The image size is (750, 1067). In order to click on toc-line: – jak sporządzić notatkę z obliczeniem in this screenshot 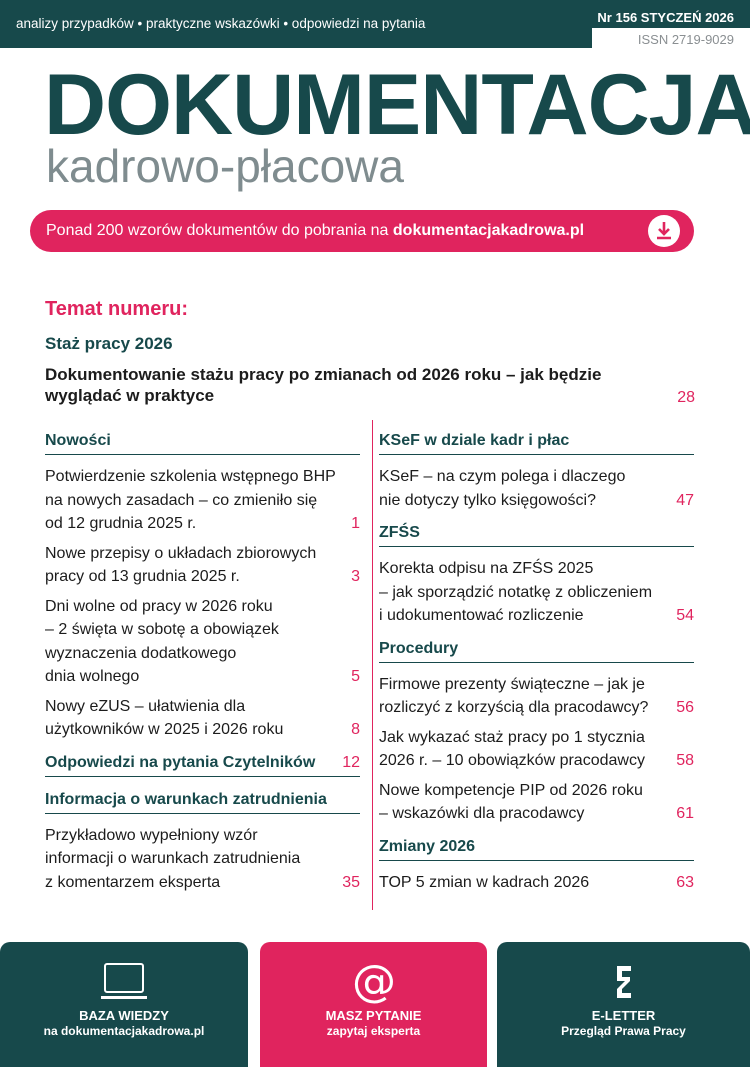, I will do `click(516, 592)`.